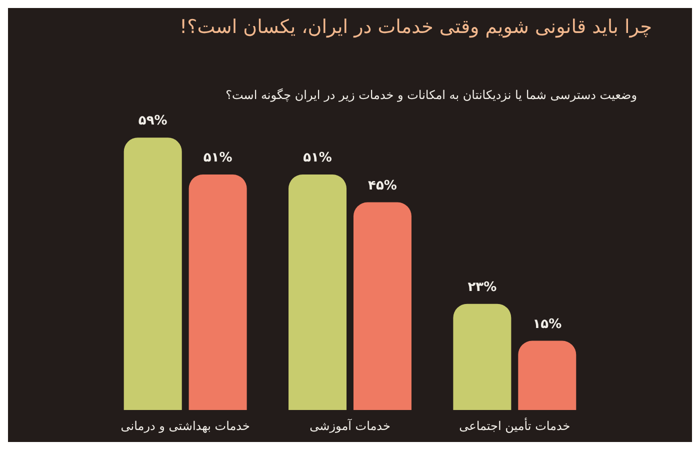  Describe the element at coordinates (514, 425) in the screenshot. I see `x-tick-label: خدمات تأمین اجتماعی` at that location.